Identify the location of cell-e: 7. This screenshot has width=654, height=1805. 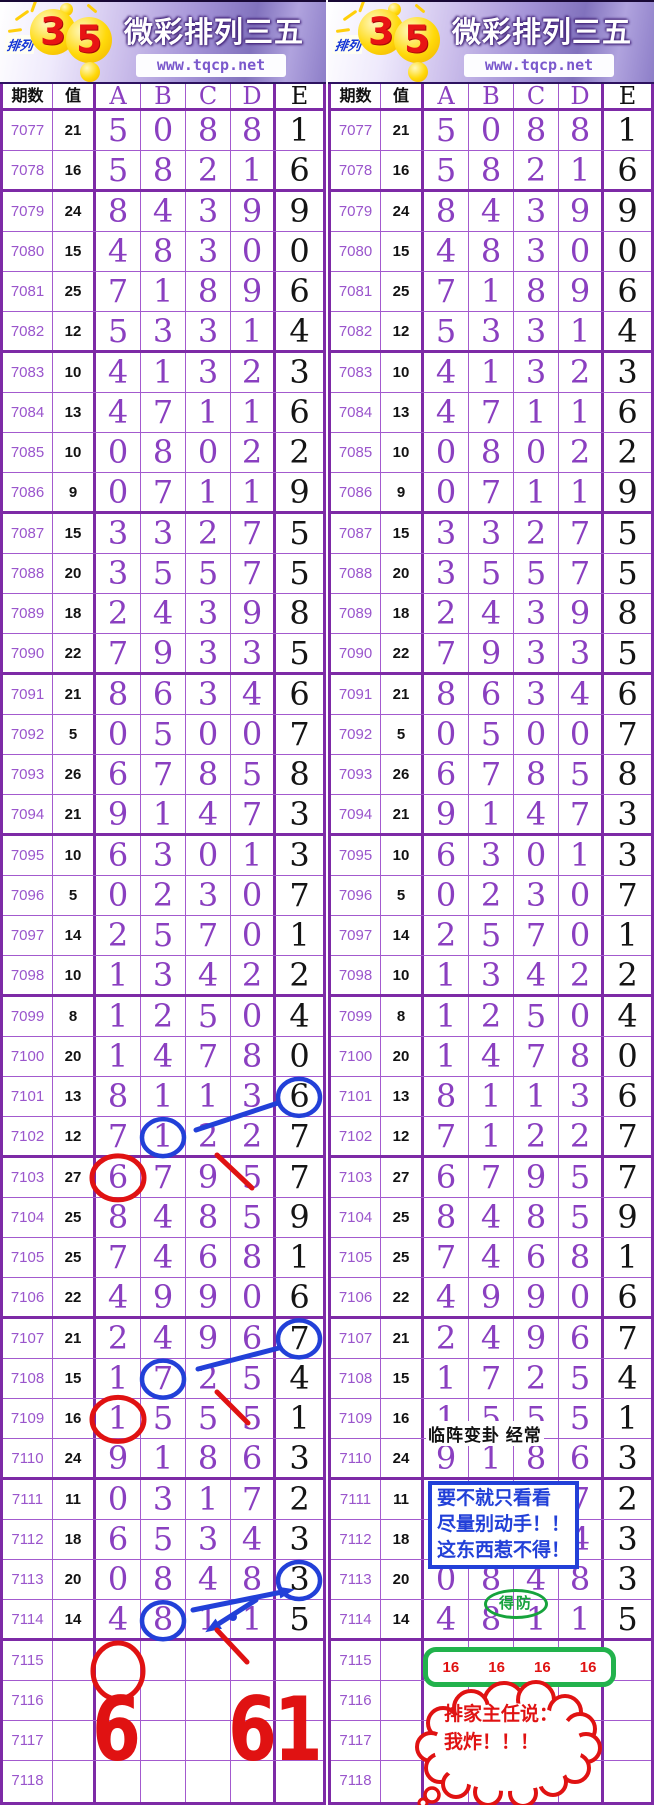
(299, 1337).